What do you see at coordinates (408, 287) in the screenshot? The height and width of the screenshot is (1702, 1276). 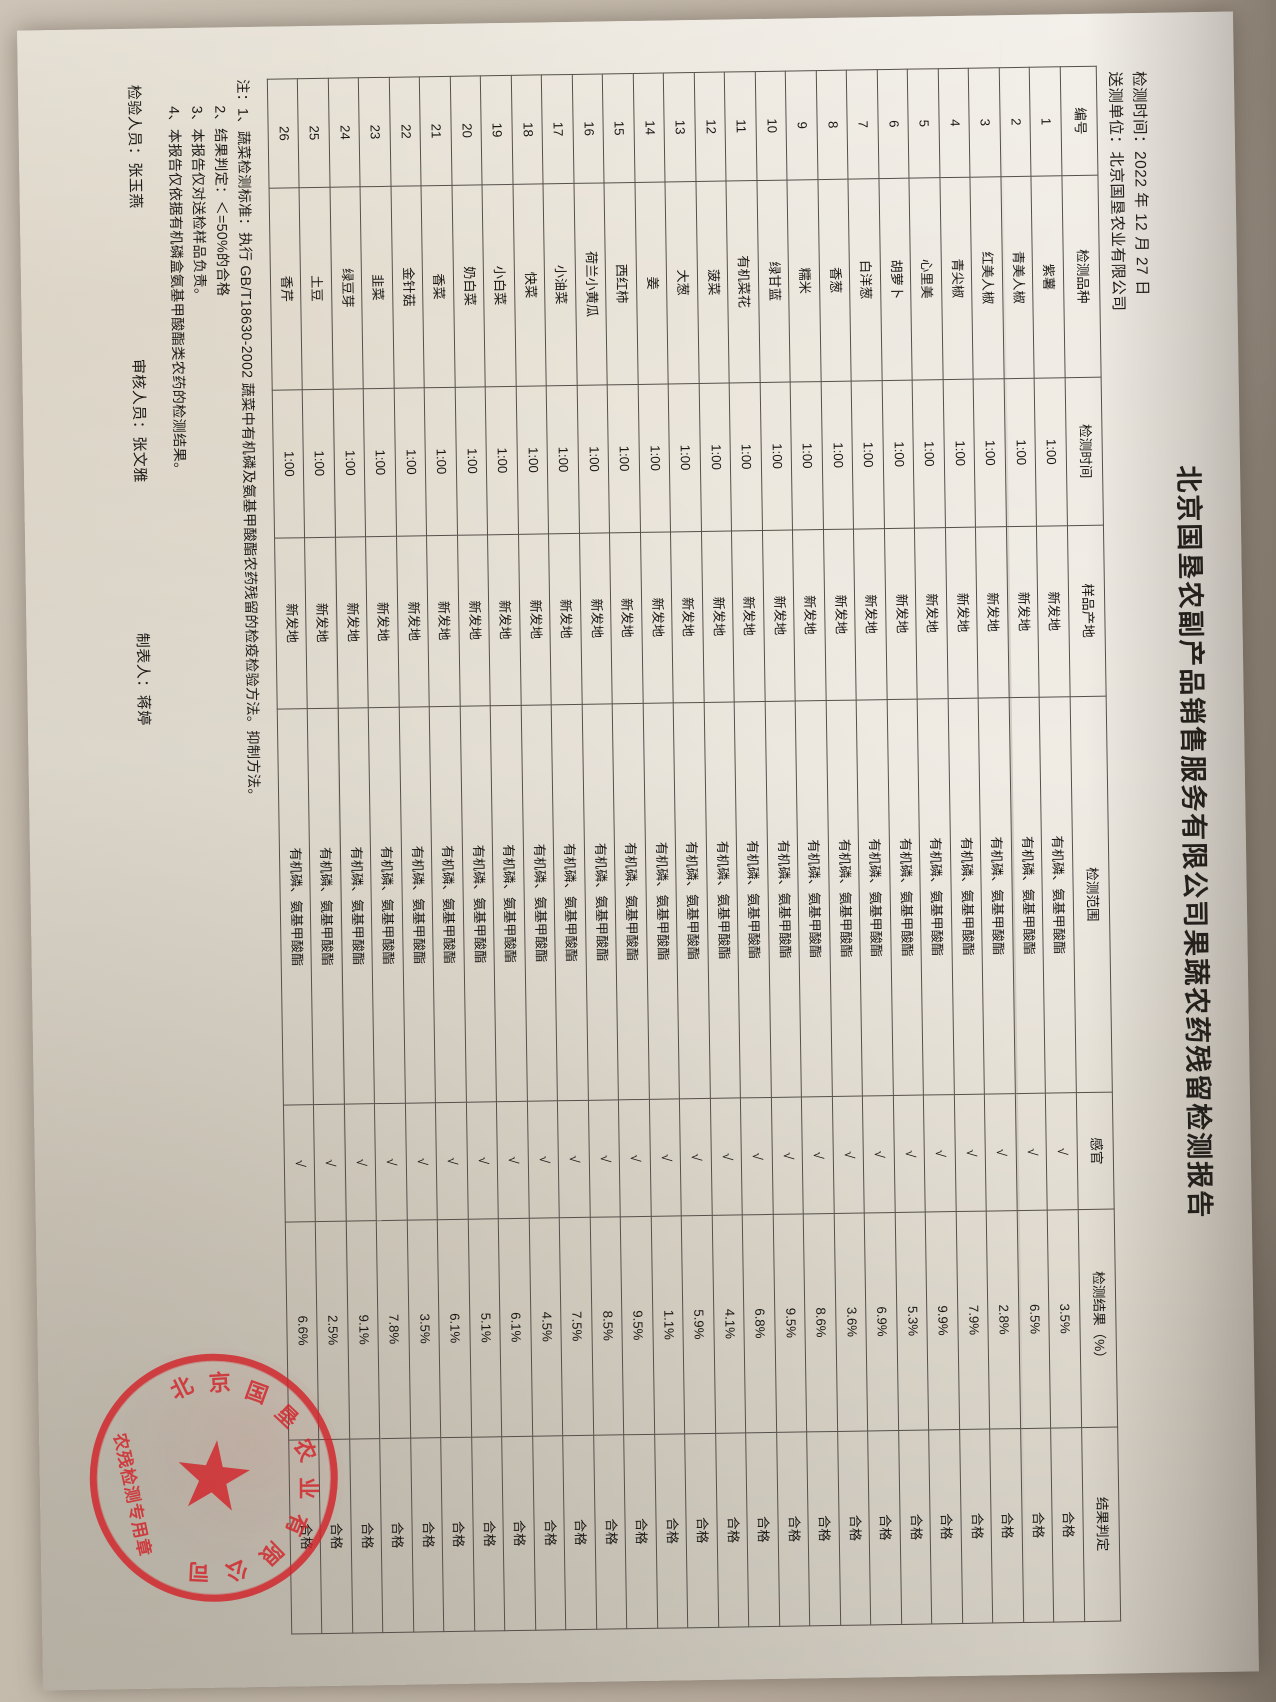 I see `cell-variety: 金针菇` at bounding box center [408, 287].